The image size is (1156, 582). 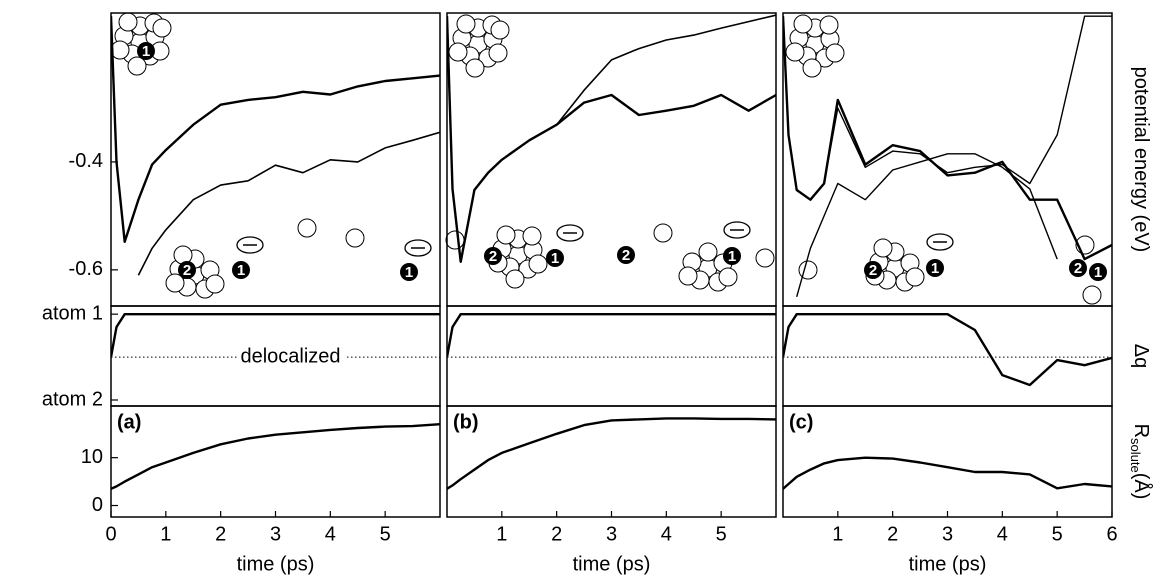 I want to click on y-axis-label-unit: (Å), so click(x=1141, y=486).